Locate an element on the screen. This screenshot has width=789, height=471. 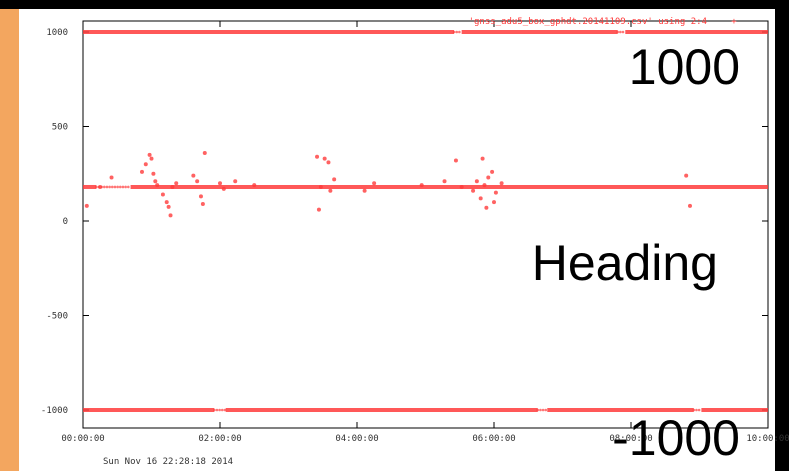
x-tick-label: 06:00:00 is located at coordinates (493, 439).